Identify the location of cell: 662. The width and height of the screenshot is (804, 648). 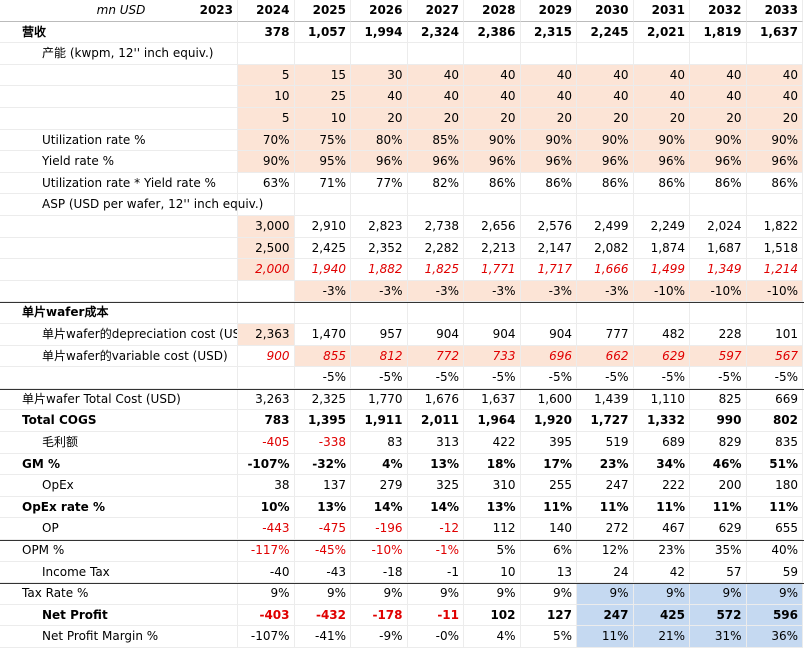
(605, 356).